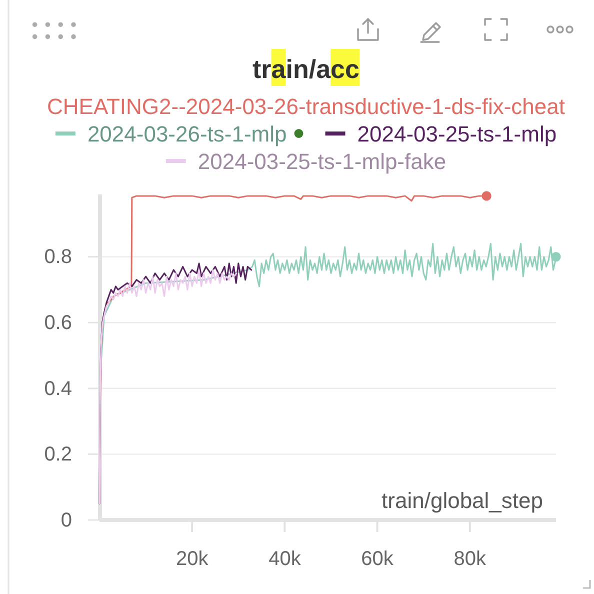 The width and height of the screenshot is (594, 594). What do you see at coordinates (58, 323) in the screenshot?
I see `y-tick-label: 0.6` at bounding box center [58, 323].